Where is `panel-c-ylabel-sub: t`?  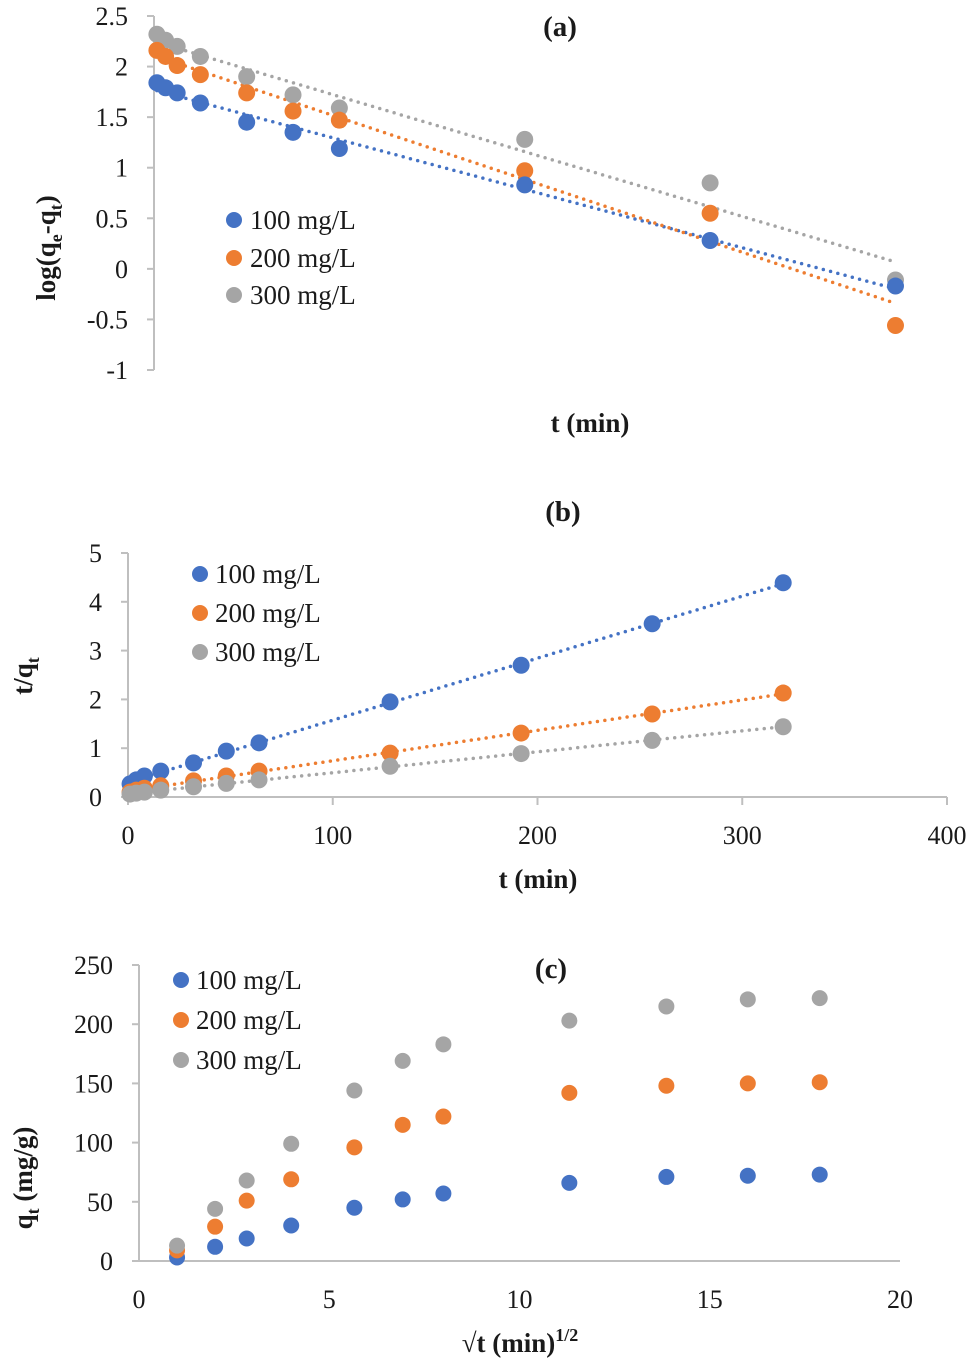
panel-c-ylabel-sub: t is located at coordinates (33, 1211).